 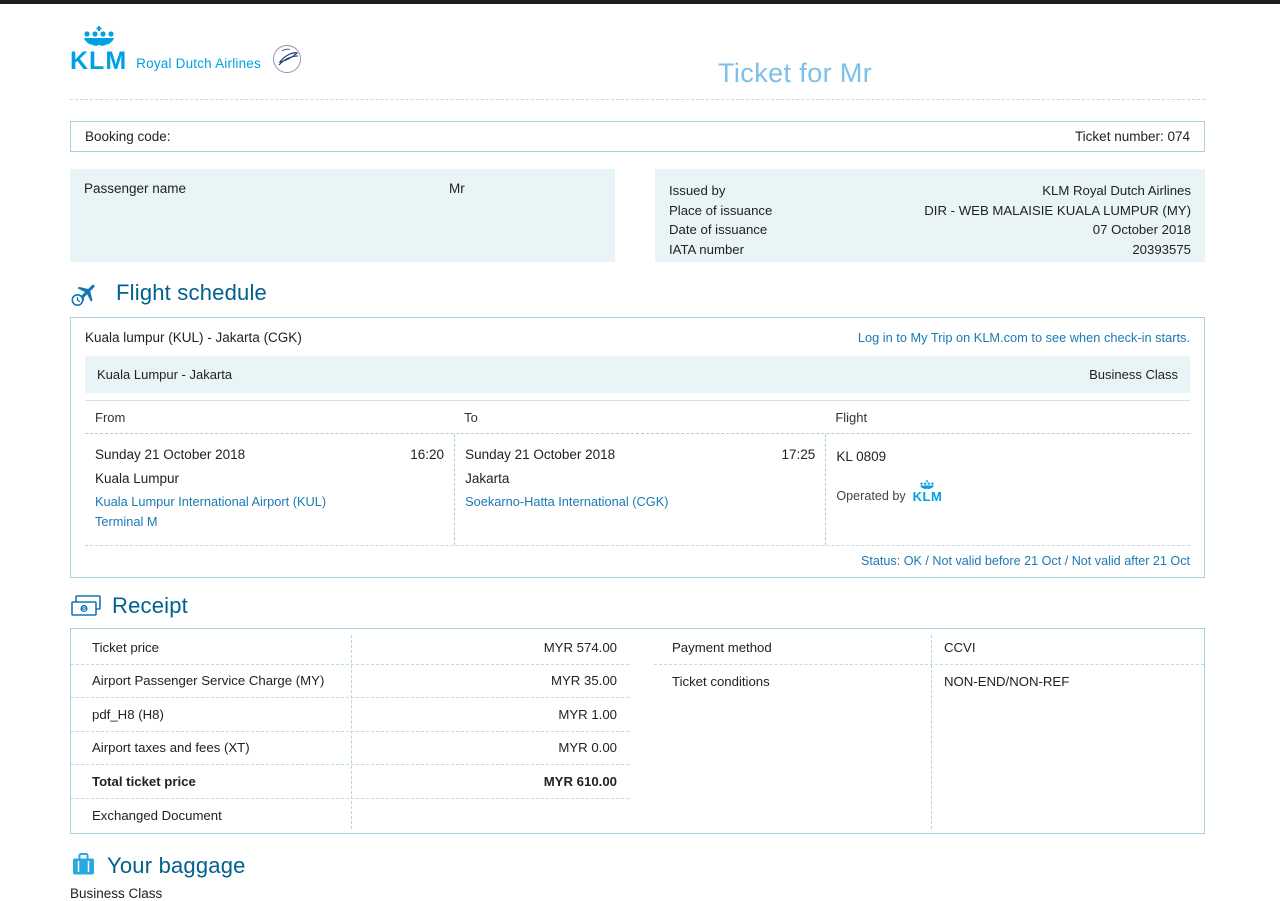 What do you see at coordinates (587, 748) in the screenshot?
I see `airport-taxes-value: MYR 0.00` at bounding box center [587, 748].